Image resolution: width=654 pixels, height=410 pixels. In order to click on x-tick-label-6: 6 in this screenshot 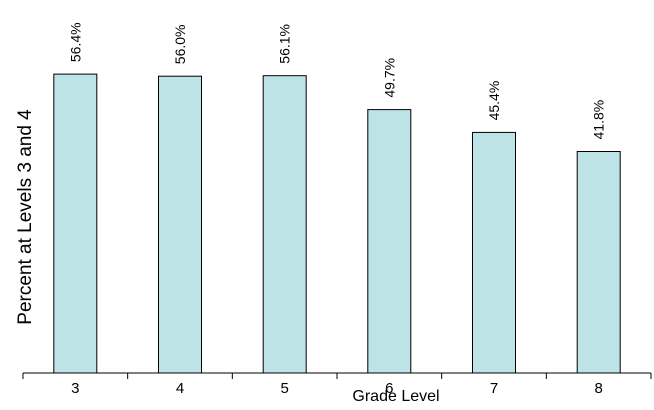, I will do `click(389, 388)`.